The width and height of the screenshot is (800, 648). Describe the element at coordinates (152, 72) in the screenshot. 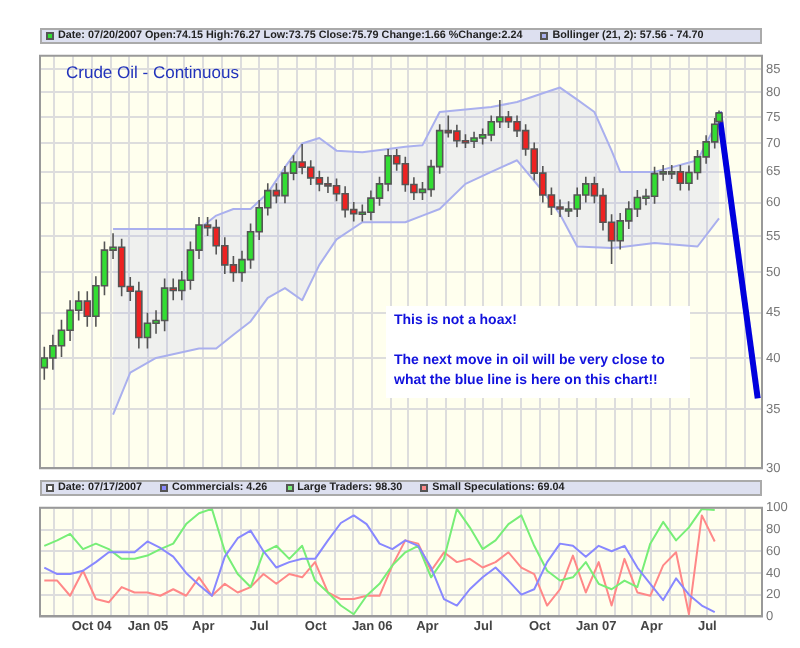

I see `chart-title: Crude Oil - Continuous` at that location.